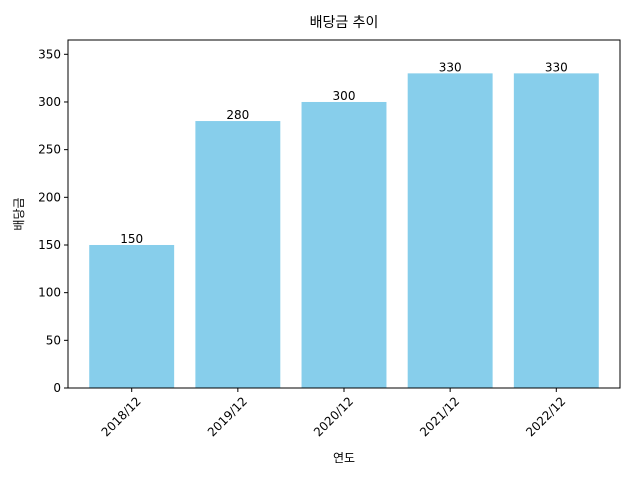 The image size is (640, 480). What do you see at coordinates (227, 416) in the screenshot?
I see `x-tick-label: 2019/12` at bounding box center [227, 416].